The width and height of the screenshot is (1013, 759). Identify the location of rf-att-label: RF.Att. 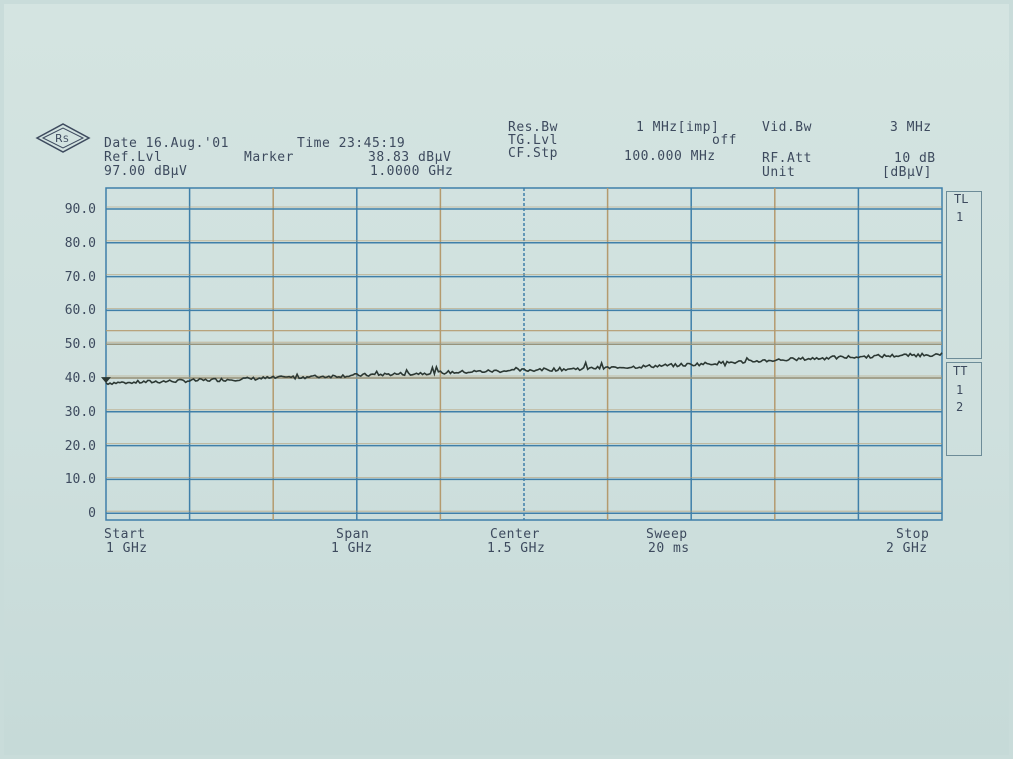
(787, 158).